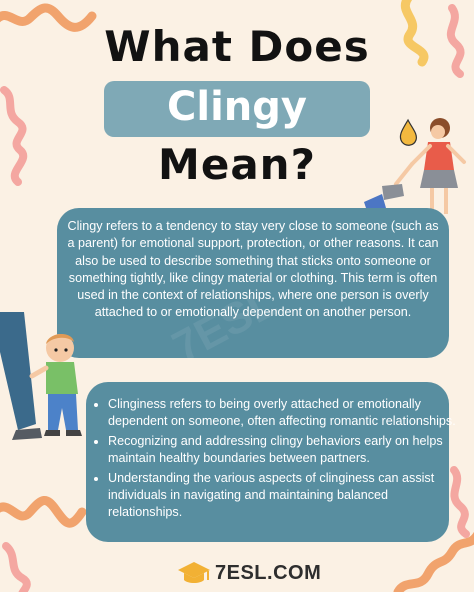  What do you see at coordinates (14, 136) in the screenshot?
I see `squiggle-left` at bounding box center [14, 136].